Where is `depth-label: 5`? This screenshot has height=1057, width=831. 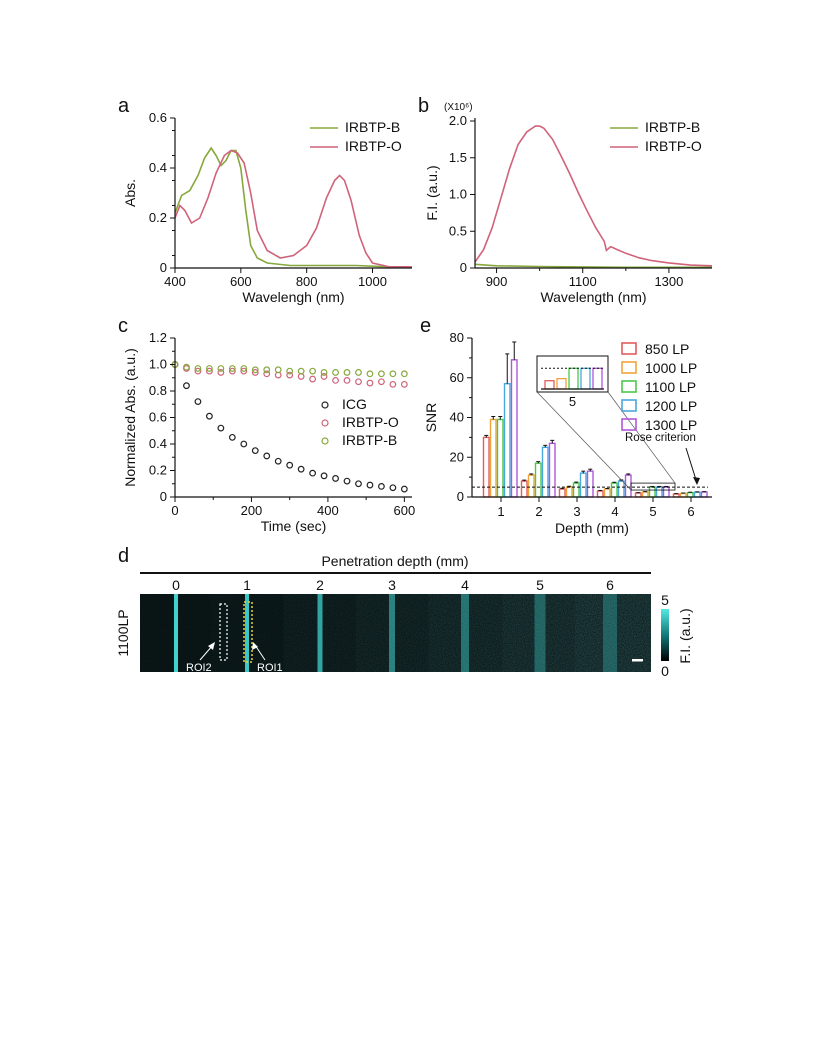
depth-label: 5 is located at coordinates (540, 585).